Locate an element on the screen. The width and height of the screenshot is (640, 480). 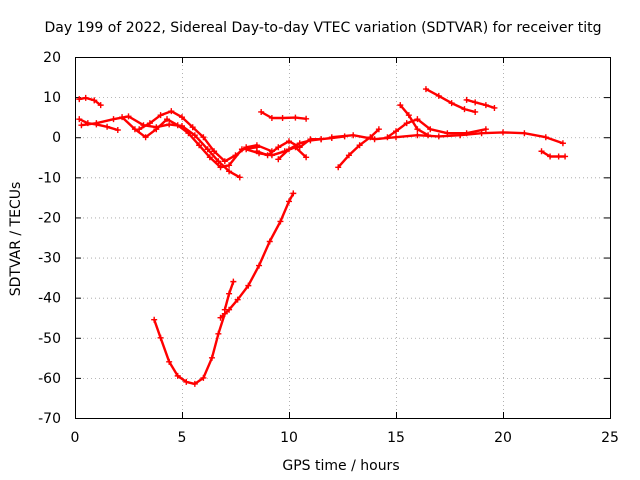
y-tick-label: -30 is located at coordinates (49, 259).